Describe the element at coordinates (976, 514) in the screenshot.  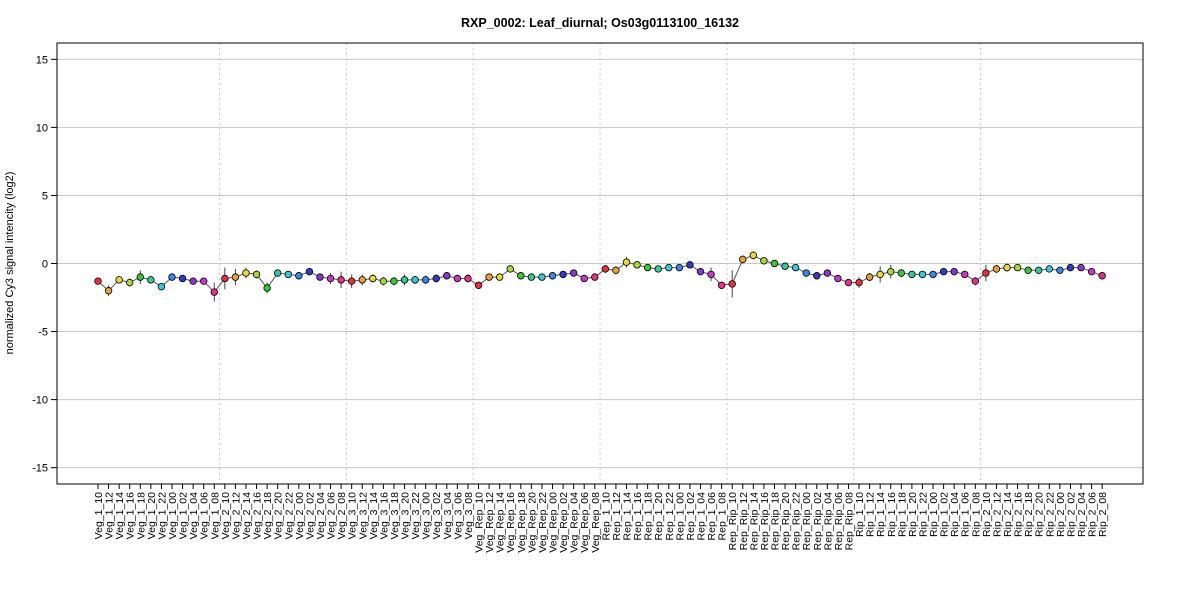
I see `x-tick-label: Rip_1_08` at that location.